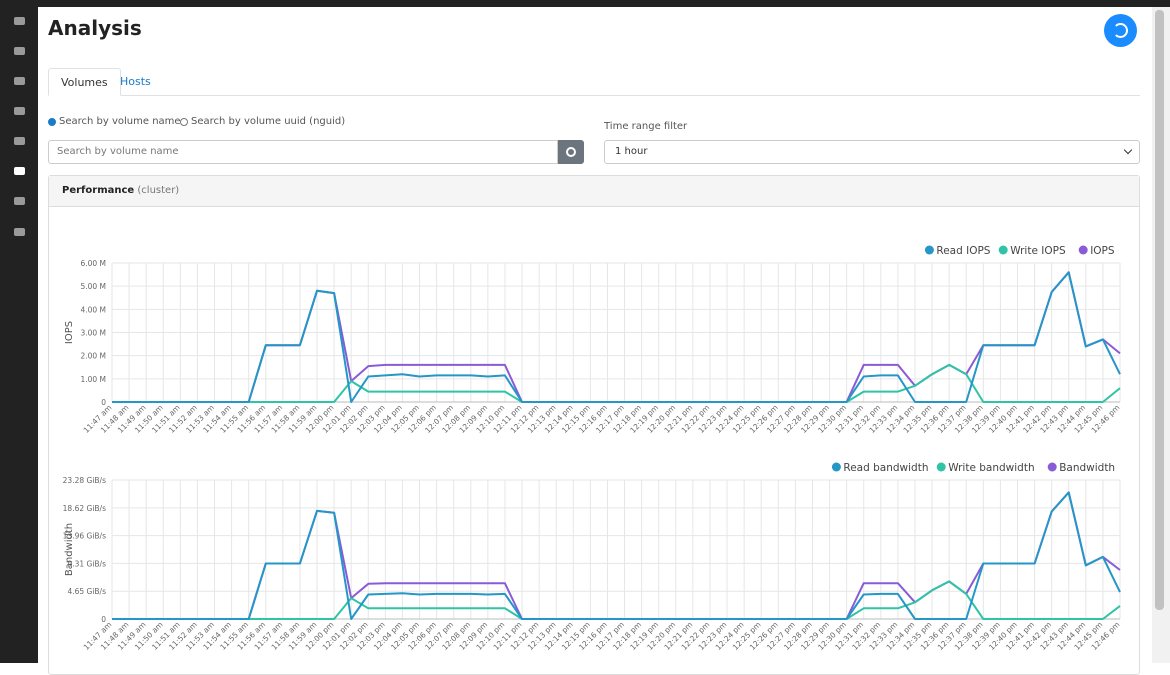  I want to click on page-title: Analysis, so click(95, 28).